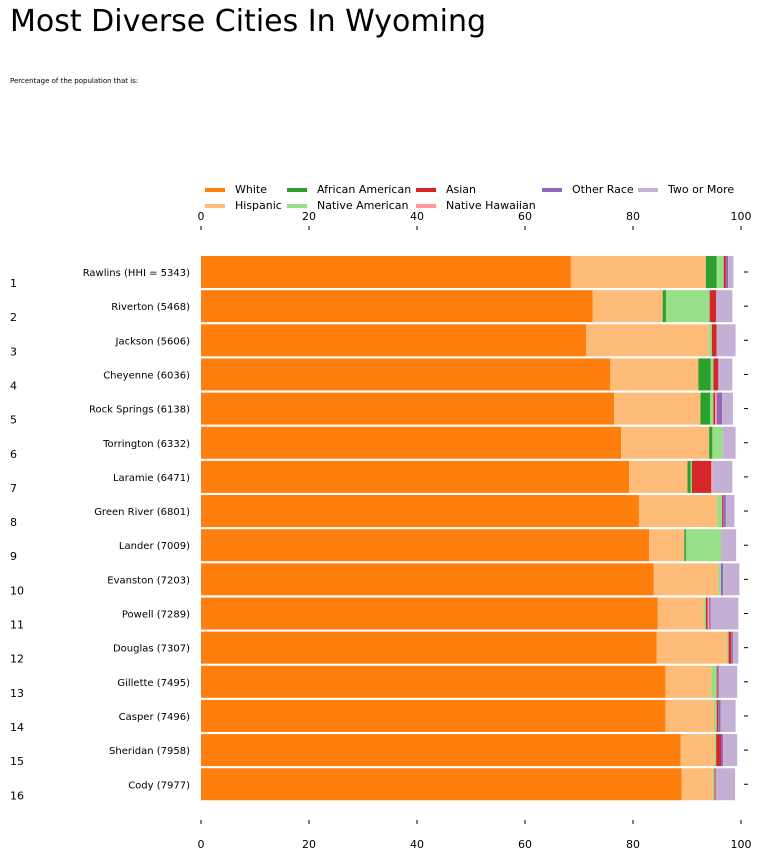 The height and width of the screenshot is (860, 762). What do you see at coordinates (17, 761) in the screenshot?
I see `rank-label: 15` at bounding box center [17, 761].